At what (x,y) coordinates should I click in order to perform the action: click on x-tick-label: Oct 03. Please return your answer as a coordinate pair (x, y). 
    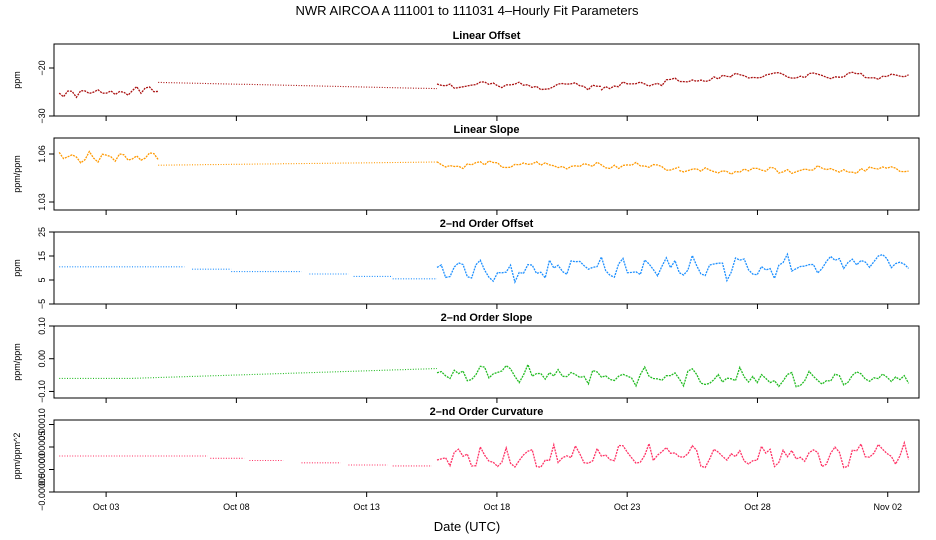
    Looking at the image, I should click on (106, 507).